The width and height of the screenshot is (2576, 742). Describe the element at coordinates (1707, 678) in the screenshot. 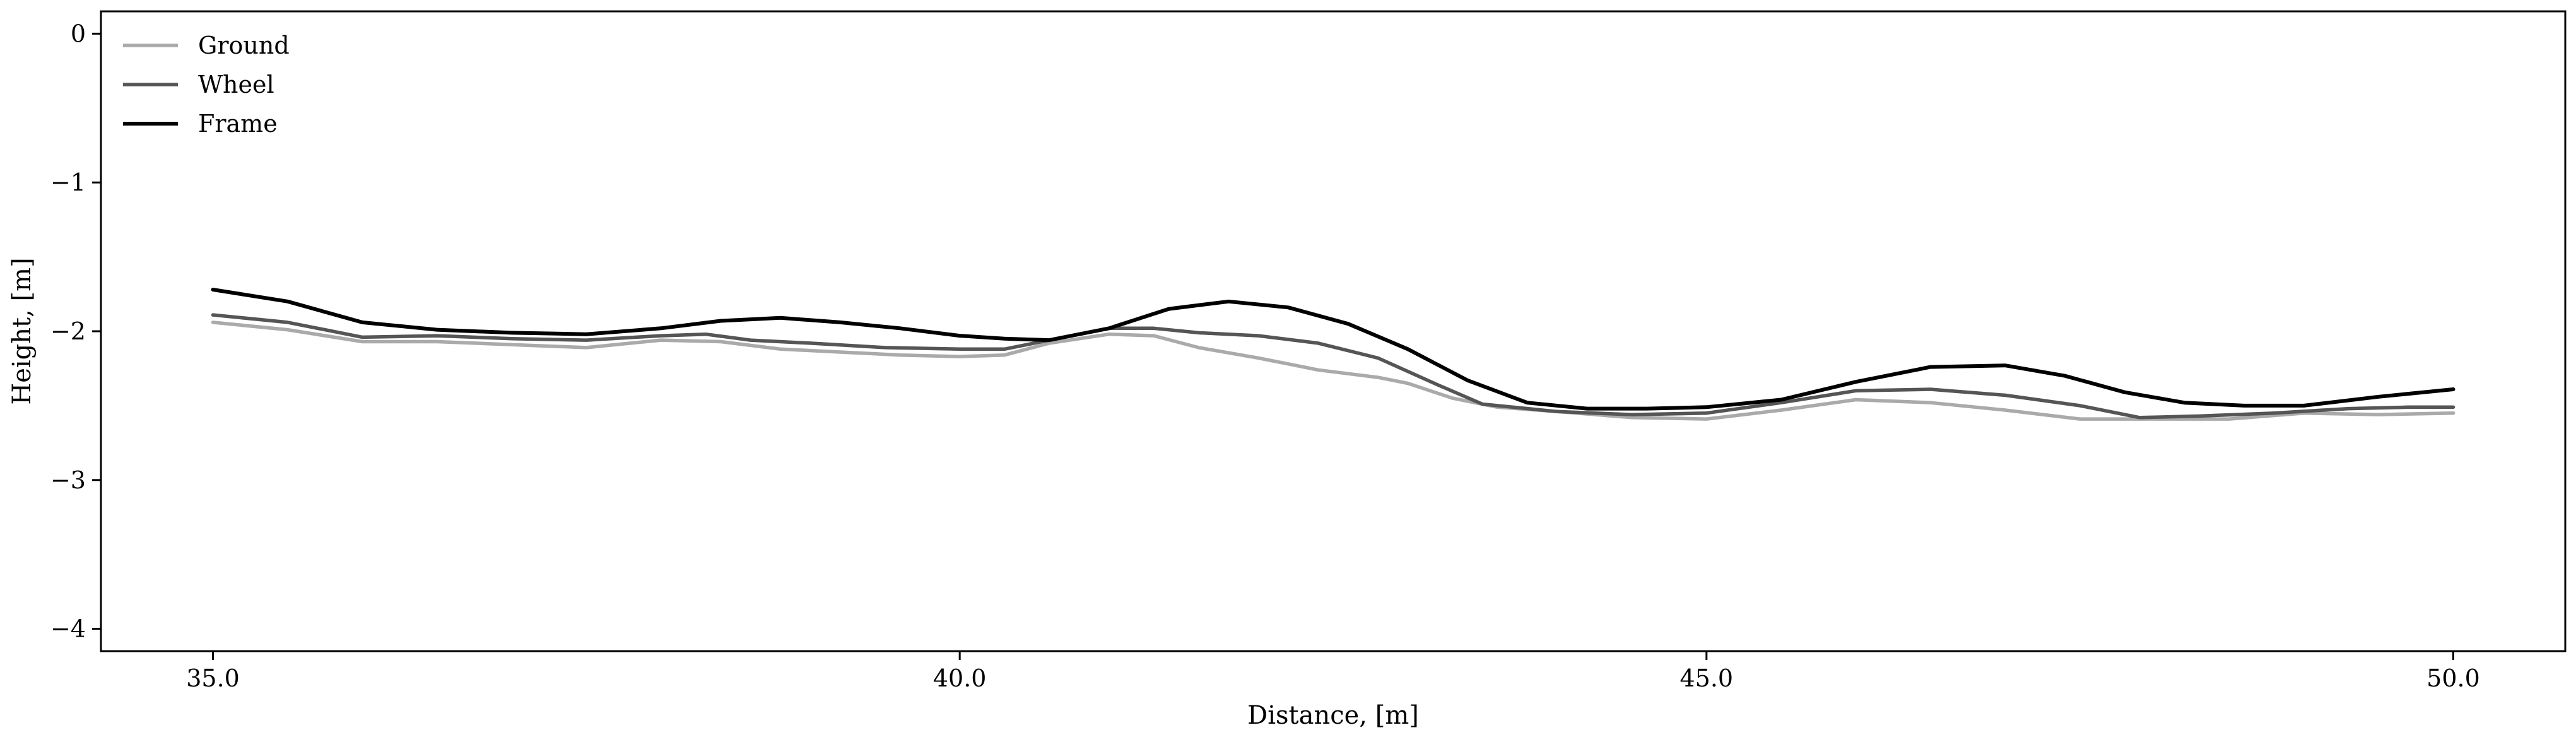

I see `x-tick-label: 45.0` at that location.